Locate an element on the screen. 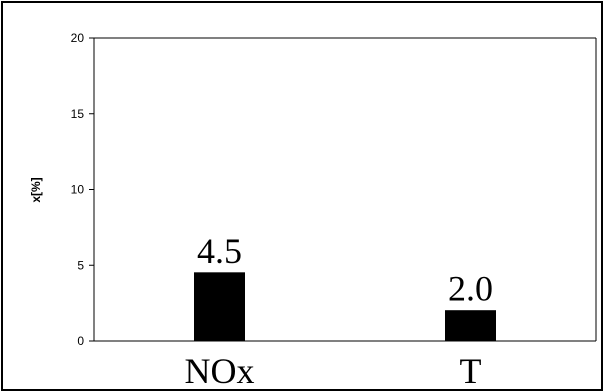 The width and height of the screenshot is (604, 392). y-tick-label: 5 is located at coordinates (80, 265).